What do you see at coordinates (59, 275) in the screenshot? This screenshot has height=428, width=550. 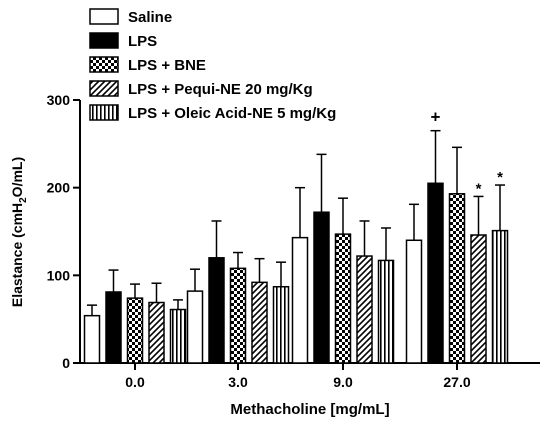 I see `y-tick-label: 100` at bounding box center [59, 275].